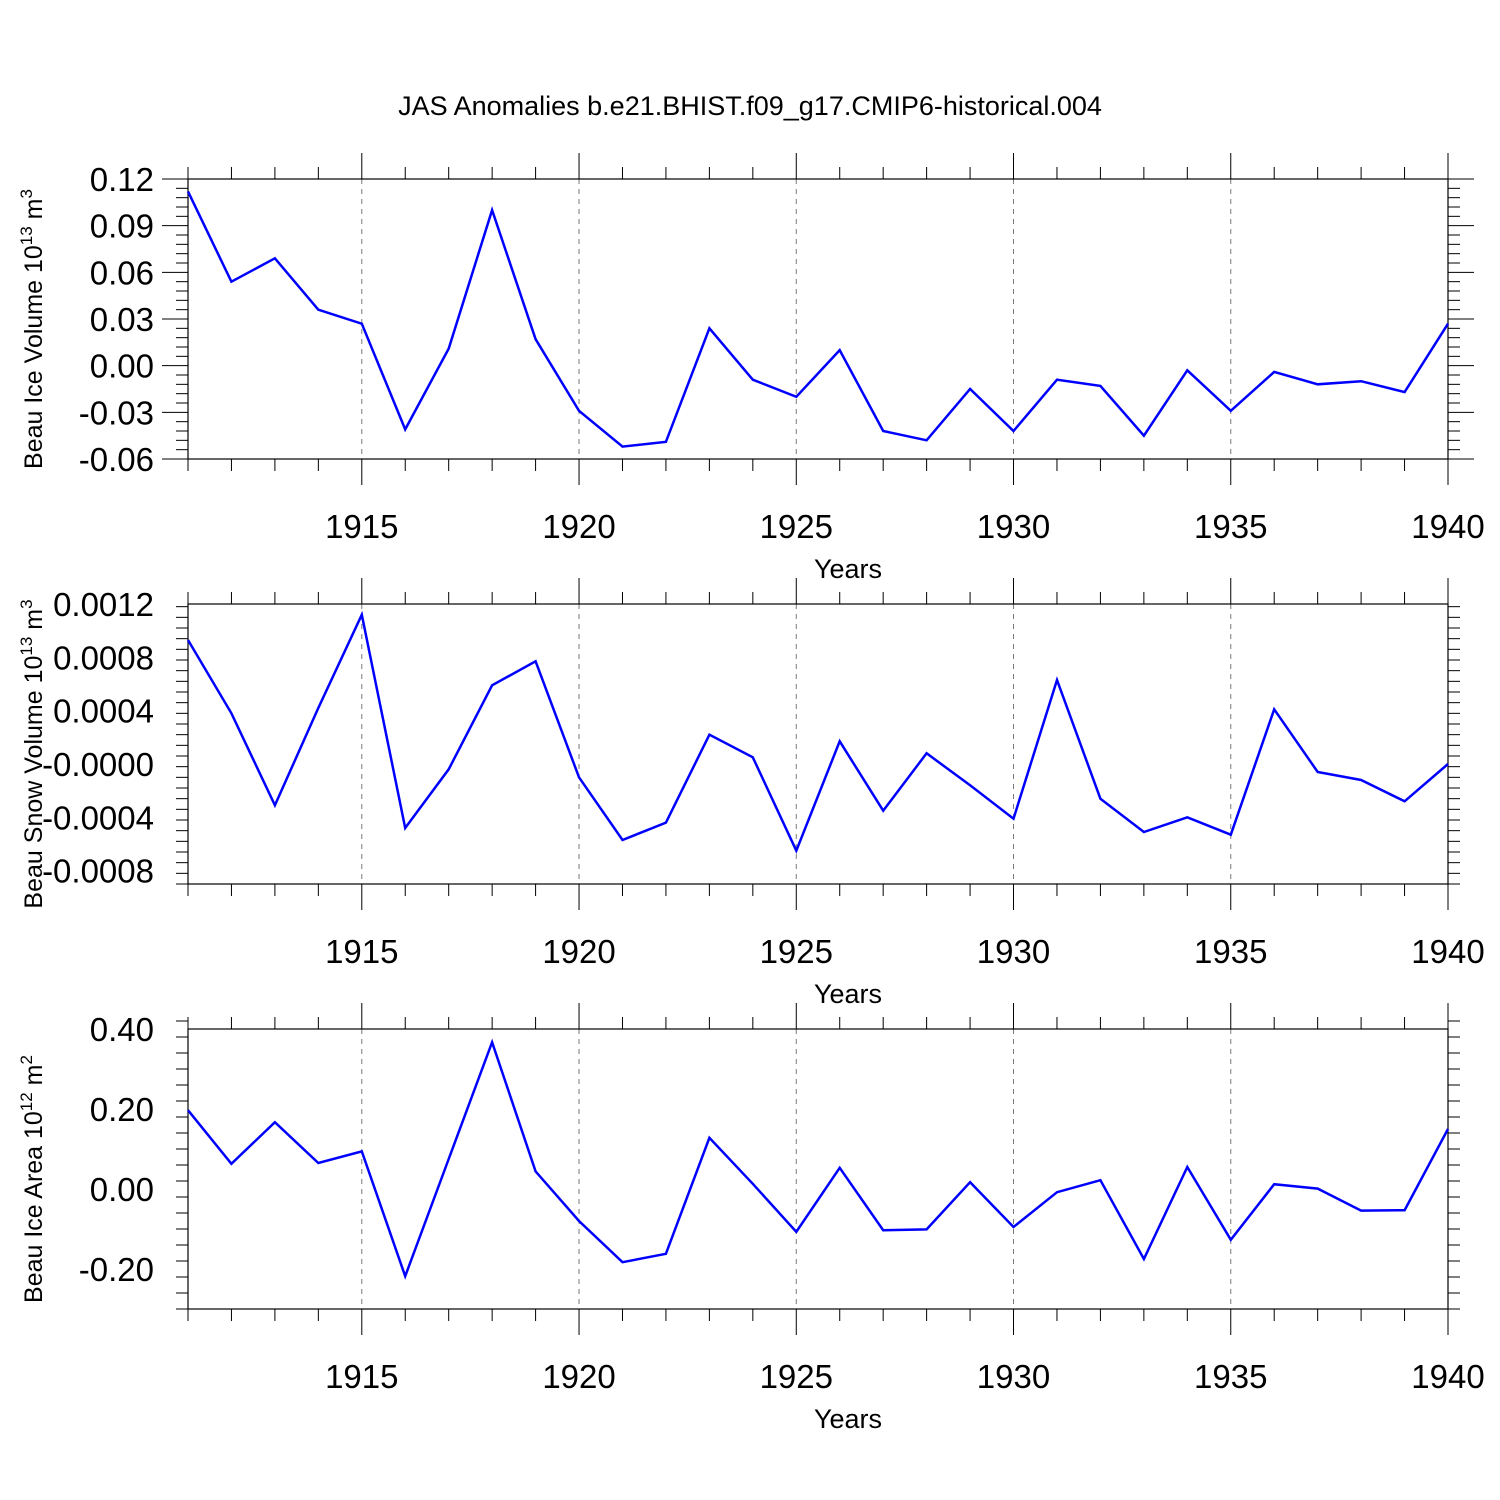 The width and height of the screenshot is (1500, 1500). What do you see at coordinates (122, 226) in the screenshot?
I see `y-tick-label: 0.09` at bounding box center [122, 226].